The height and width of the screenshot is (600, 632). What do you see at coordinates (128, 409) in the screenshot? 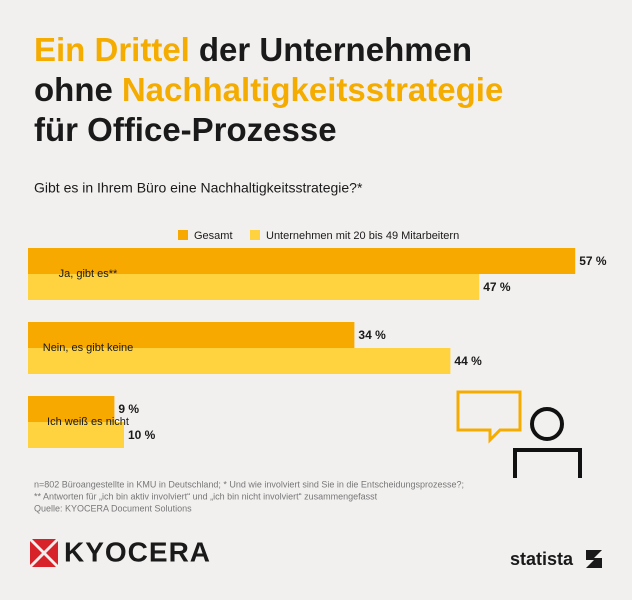
I see `value-label: 9 %` at bounding box center [128, 409].